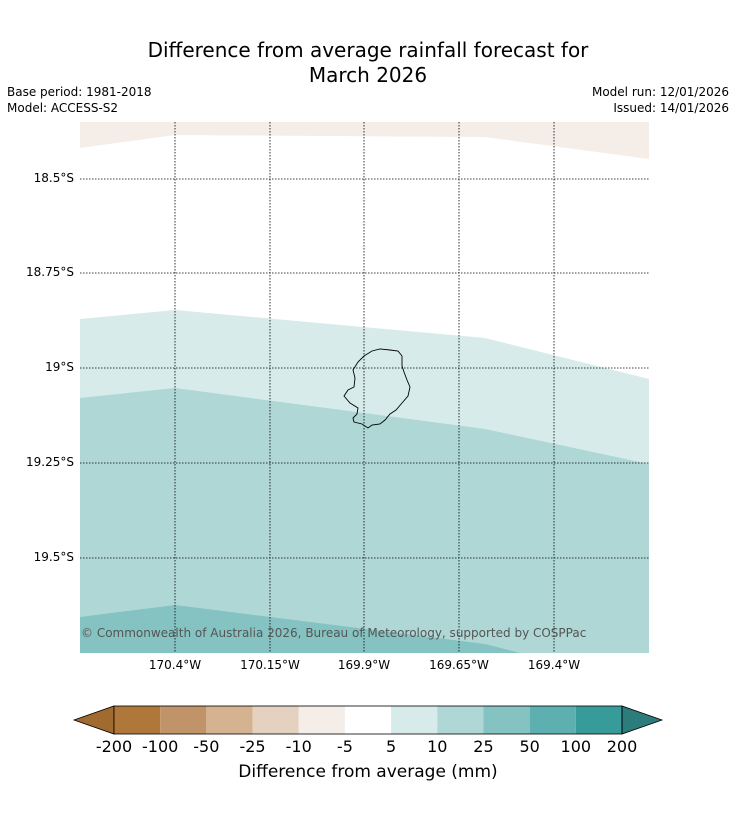  I want to click on lon-label-169-9: 169.9°W, so click(364, 665).